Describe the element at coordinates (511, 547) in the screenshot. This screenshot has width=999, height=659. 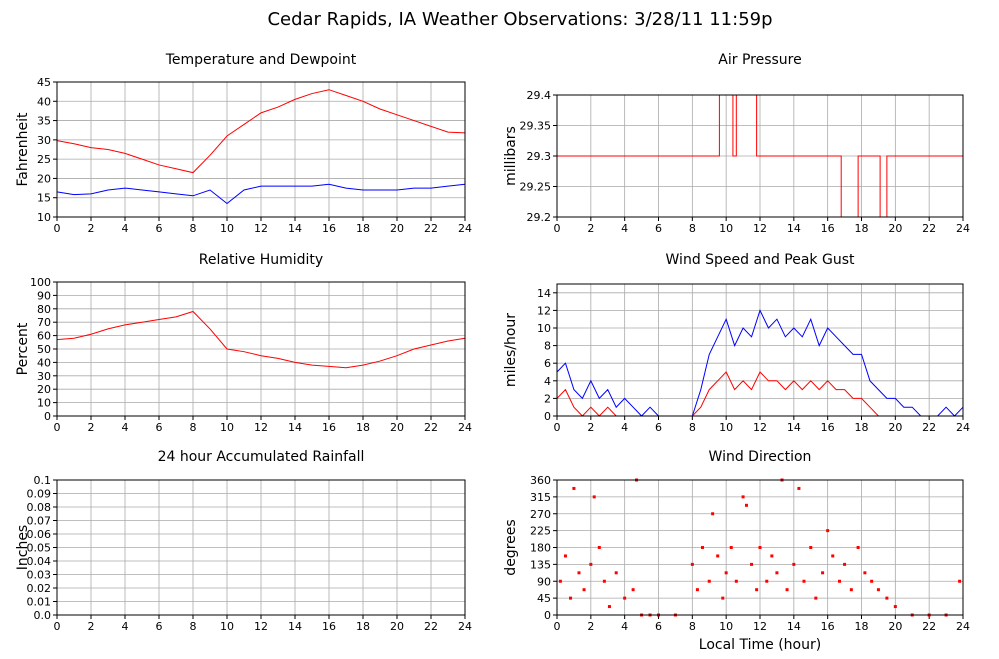
I see `y-axis-label: degrees` at that location.